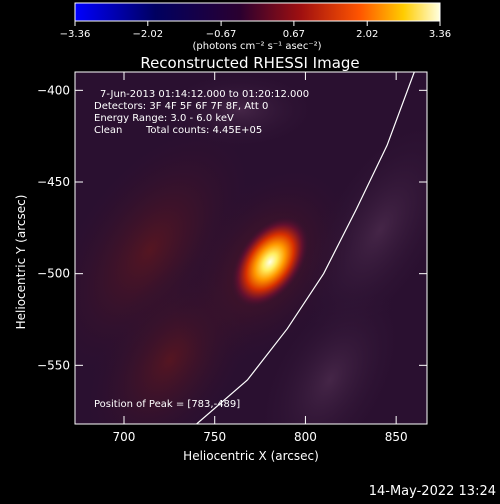 The image size is (500, 504). I want to click on annotation-energy: Energy Range: 3.0 - 6.0 keV, so click(164, 118).